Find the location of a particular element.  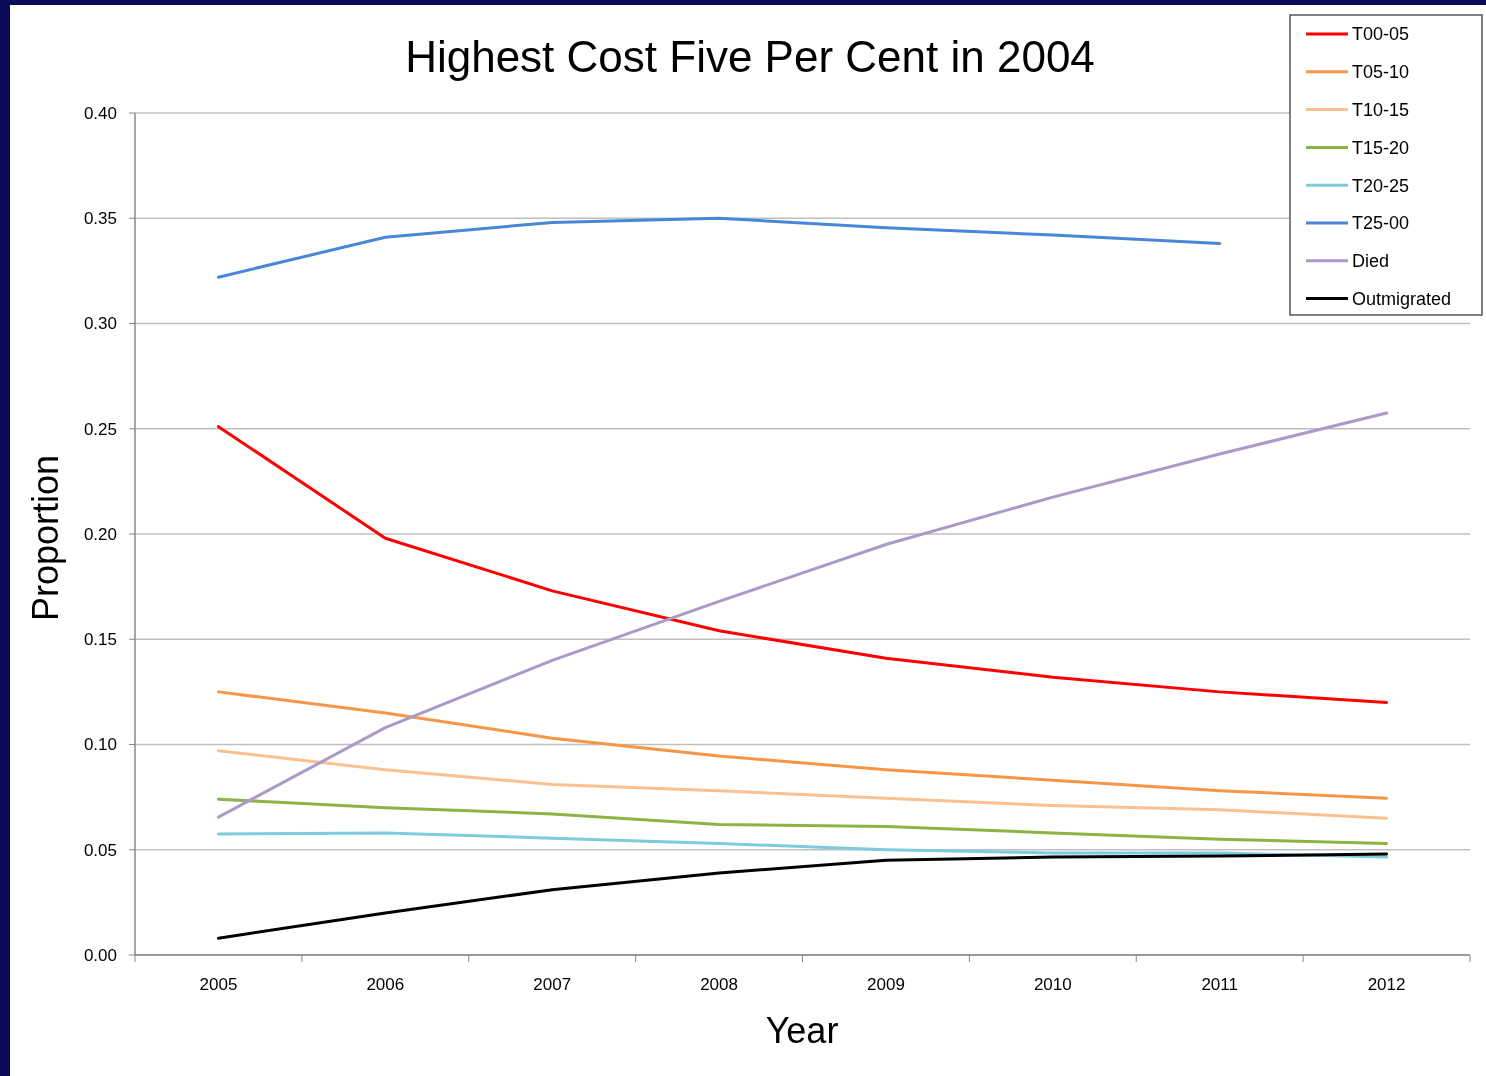

x-tick-label: 2005 is located at coordinates (218, 984).